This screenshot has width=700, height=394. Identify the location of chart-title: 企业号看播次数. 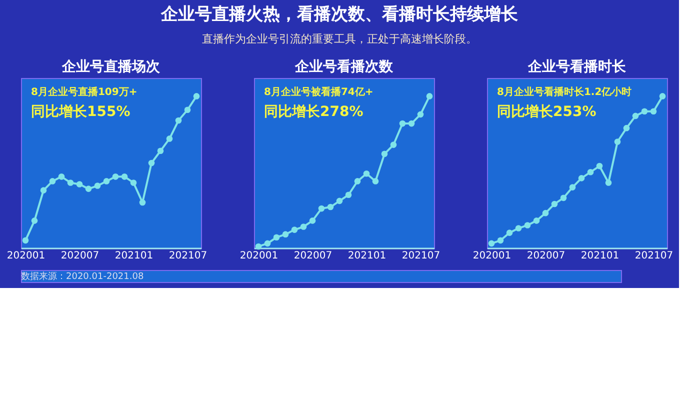
(344, 66).